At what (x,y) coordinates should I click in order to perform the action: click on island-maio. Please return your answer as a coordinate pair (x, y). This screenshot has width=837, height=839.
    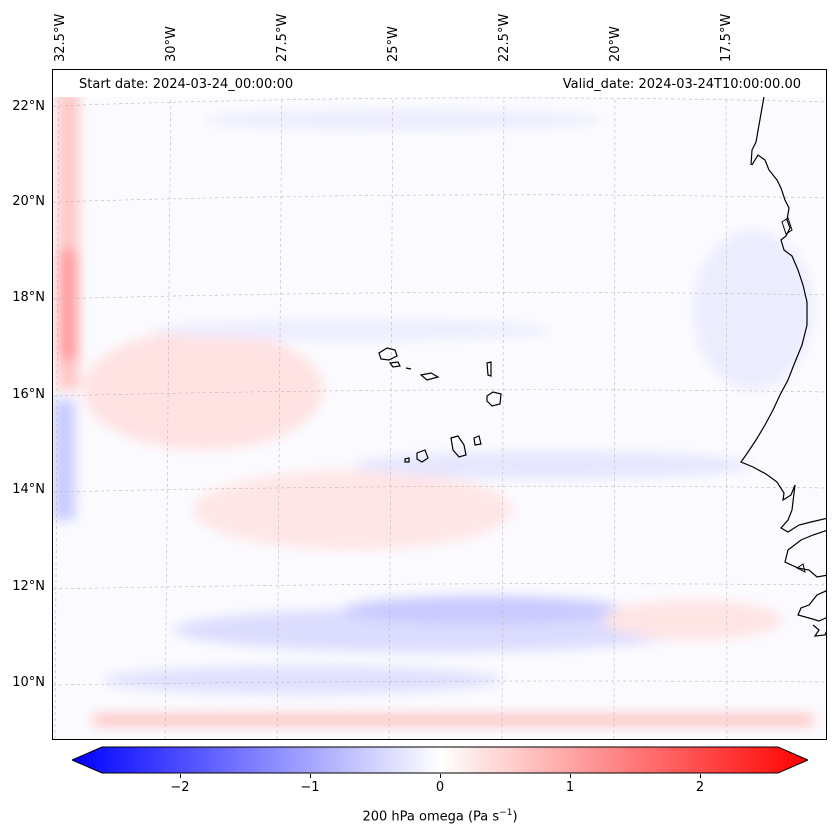
    Looking at the image, I should click on (477, 440).